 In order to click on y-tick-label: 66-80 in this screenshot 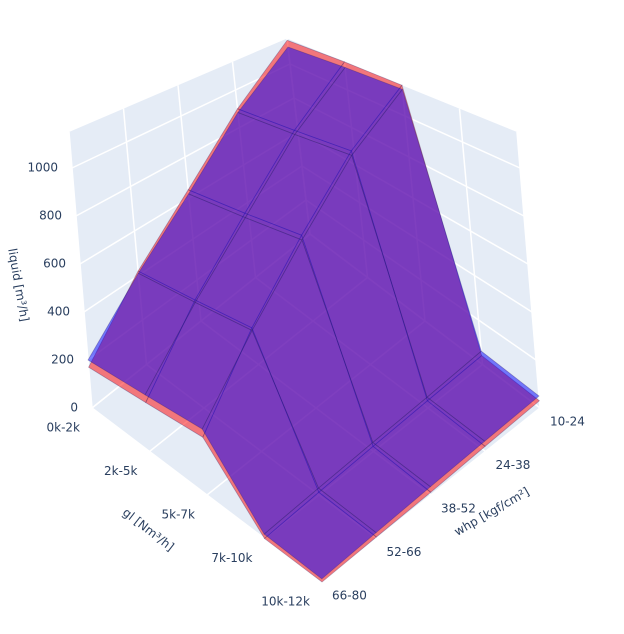, I will do `click(349, 596)`.